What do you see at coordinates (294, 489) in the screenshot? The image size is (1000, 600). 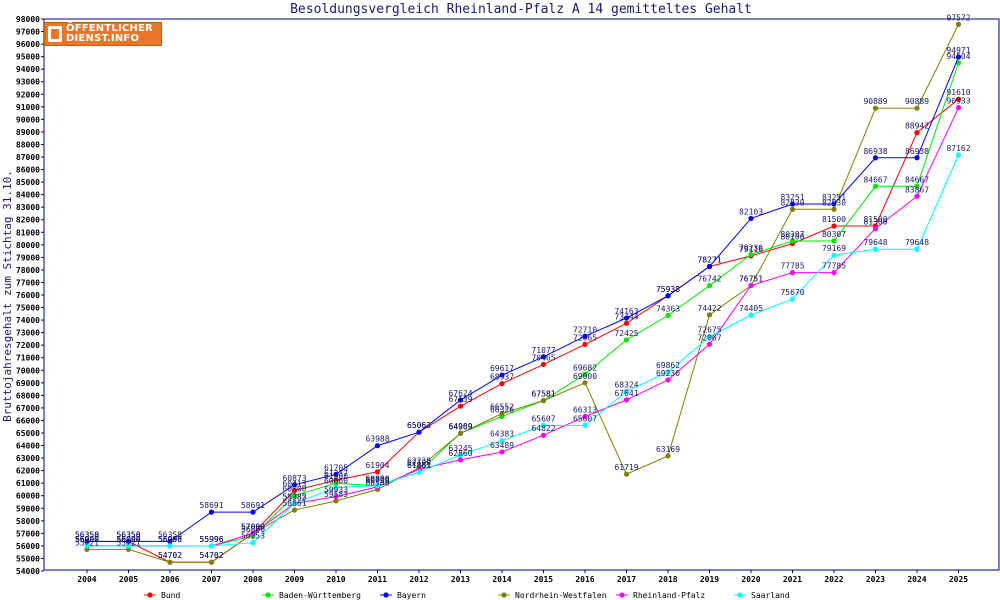 I see `data-label: 60000` at bounding box center [294, 489].